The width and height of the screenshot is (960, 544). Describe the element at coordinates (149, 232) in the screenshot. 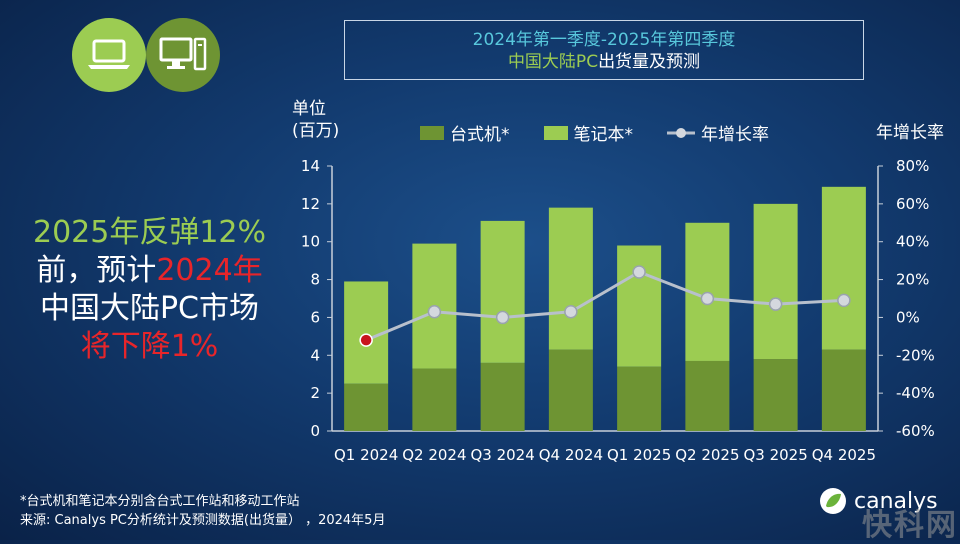

I see `callout-line1: 2025年反弹12%` at that location.